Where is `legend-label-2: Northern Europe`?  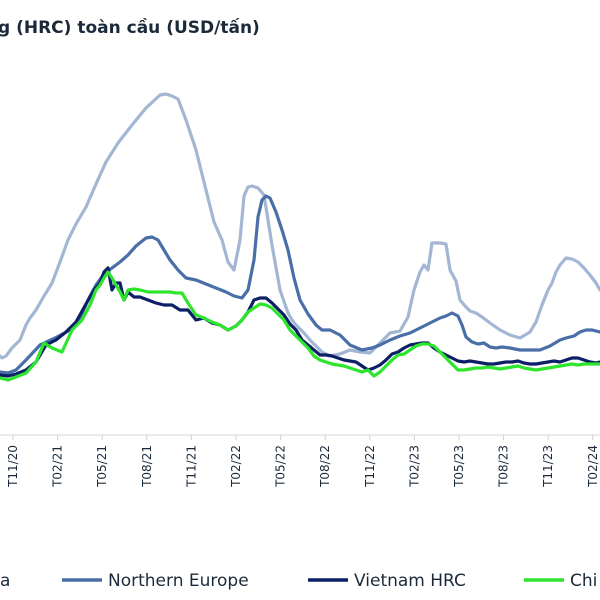
legend-label-2: Northern Europe is located at coordinates (178, 581).